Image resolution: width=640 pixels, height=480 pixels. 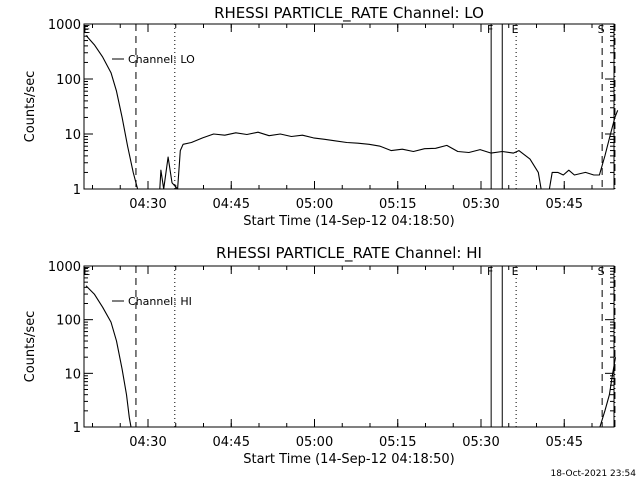 I want to click on chart-title: RHESSI PARTICLE_RATE Channel: LO, so click(x=349, y=13).